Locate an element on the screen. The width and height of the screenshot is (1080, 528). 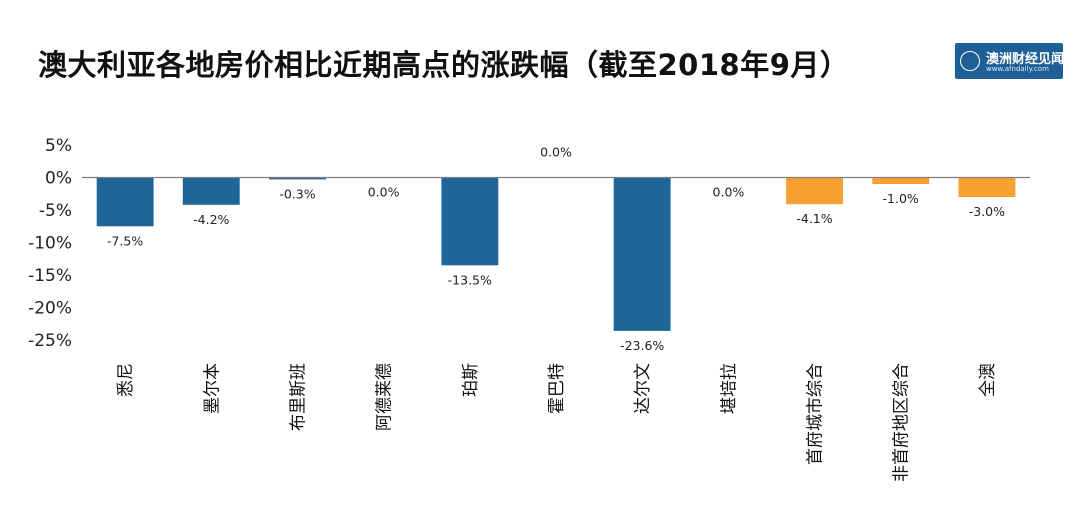
category-label: 全澳 is located at coordinates (988, 380).